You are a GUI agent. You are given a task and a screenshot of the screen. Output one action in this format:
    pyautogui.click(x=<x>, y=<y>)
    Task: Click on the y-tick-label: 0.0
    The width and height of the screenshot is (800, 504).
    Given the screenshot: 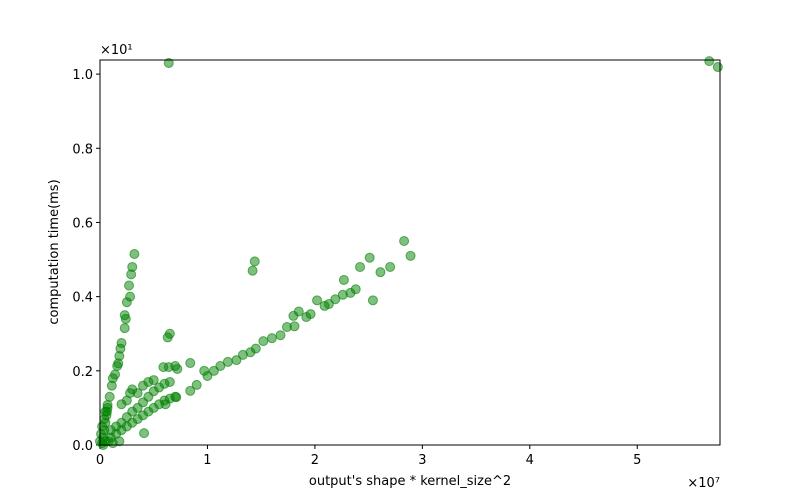 What is the action you would take?
    pyautogui.click(x=82, y=446)
    